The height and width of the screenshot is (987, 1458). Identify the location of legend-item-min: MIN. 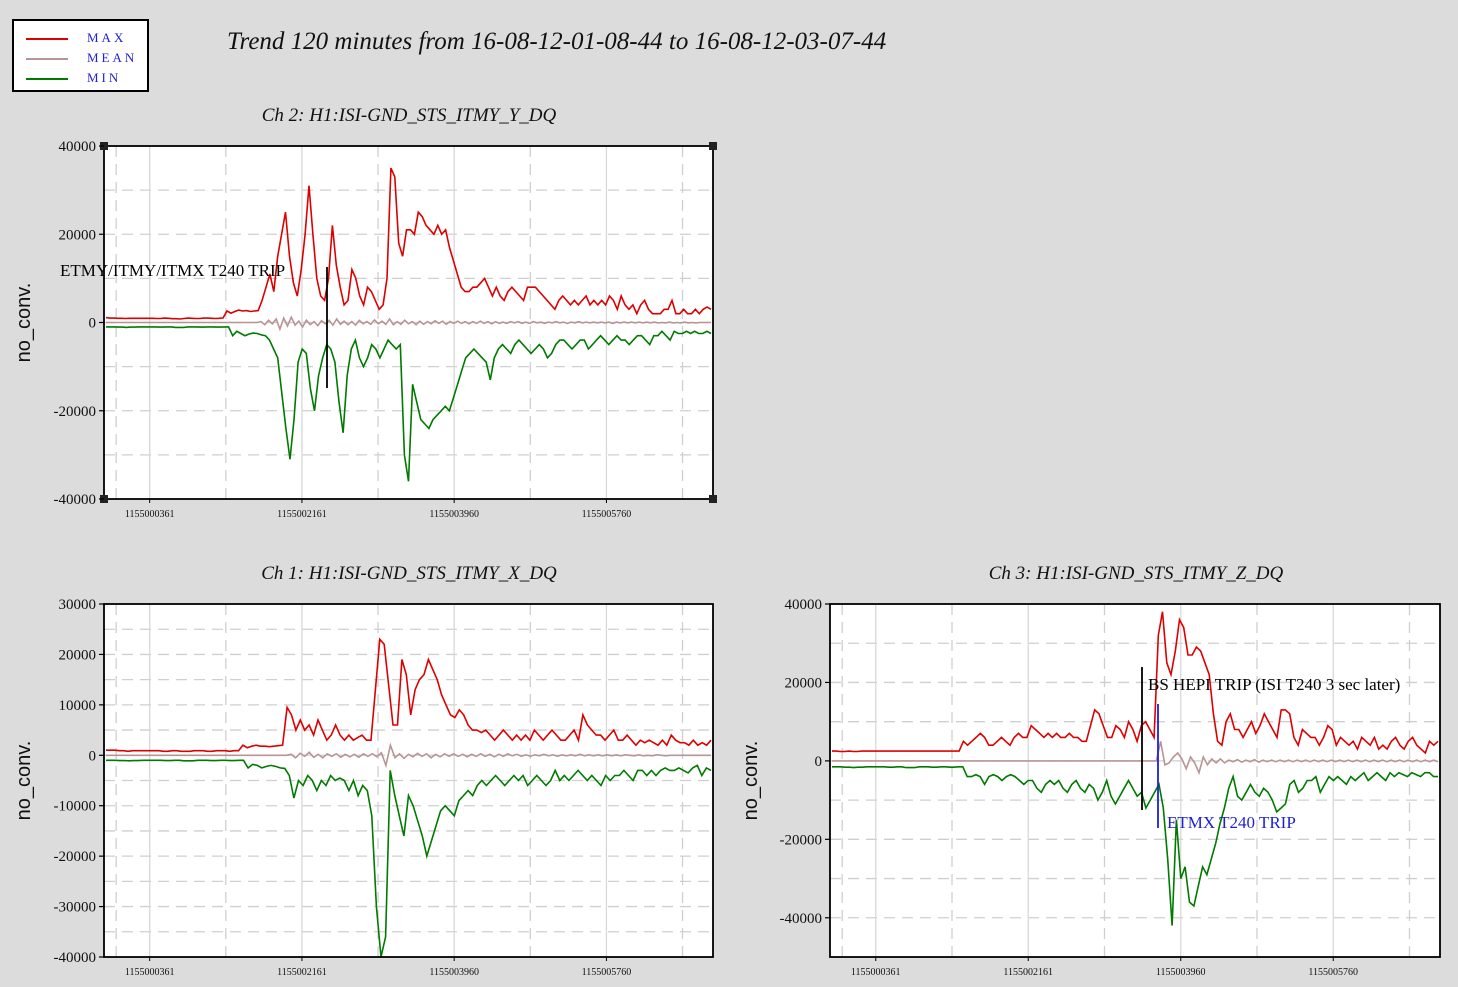
(80, 79).